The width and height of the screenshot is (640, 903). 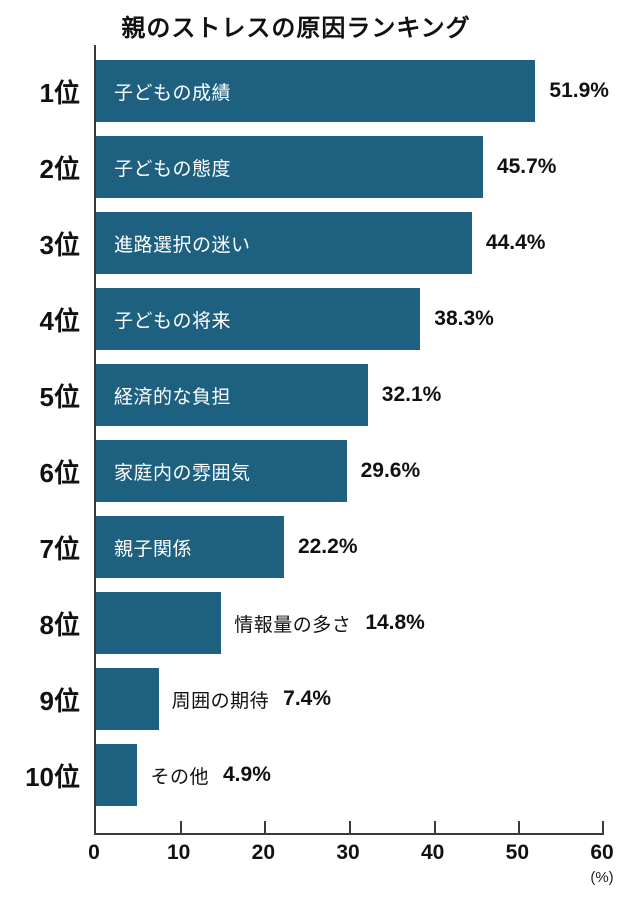 I want to click on bar-value-label: 29.6%, so click(x=390, y=470).